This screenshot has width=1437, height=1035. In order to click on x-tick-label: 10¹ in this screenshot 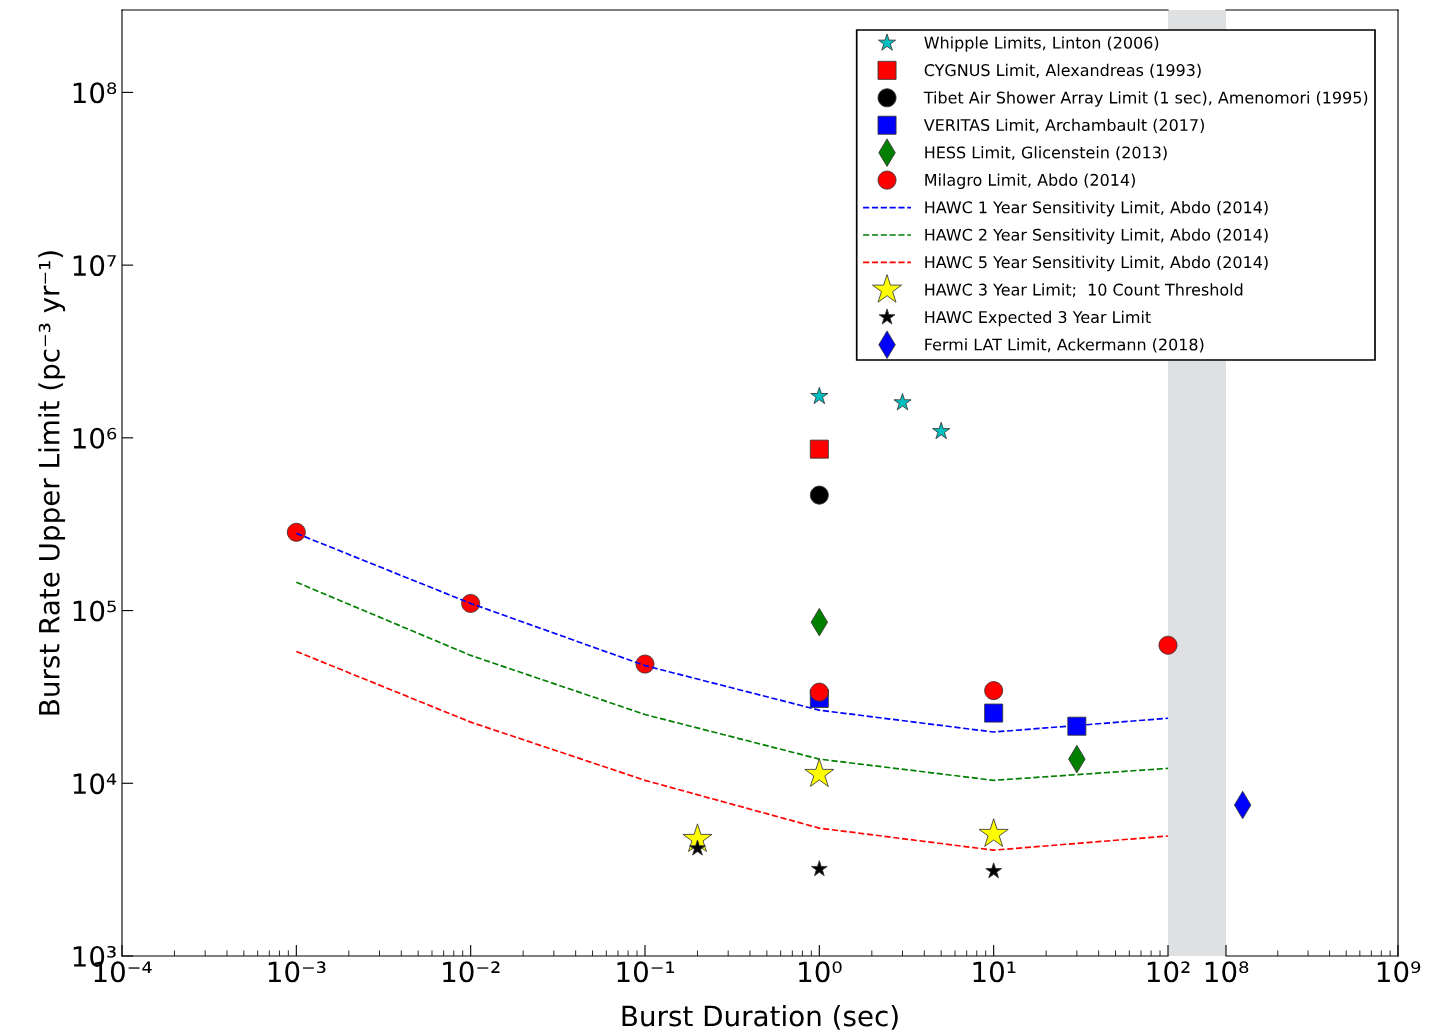, I will do `click(994, 972)`.